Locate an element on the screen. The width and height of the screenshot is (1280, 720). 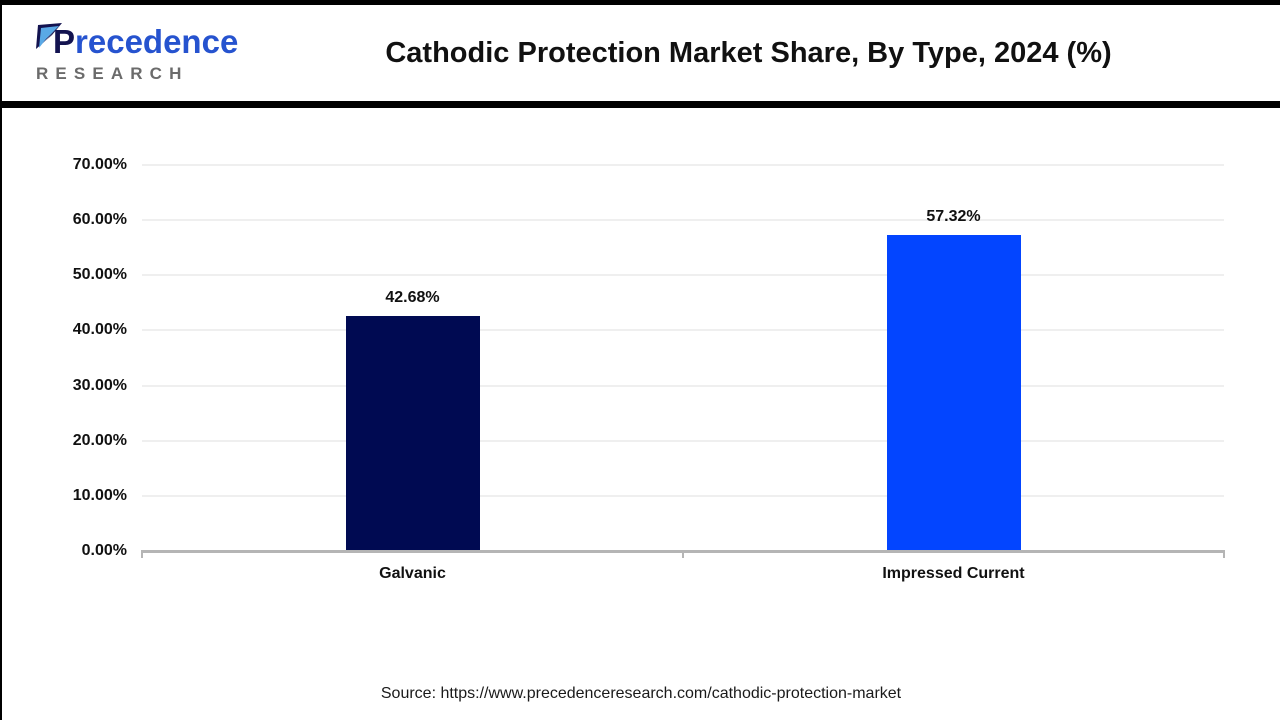
y-axis-tick-label: 60.00% is located at coordinates (99, 220).